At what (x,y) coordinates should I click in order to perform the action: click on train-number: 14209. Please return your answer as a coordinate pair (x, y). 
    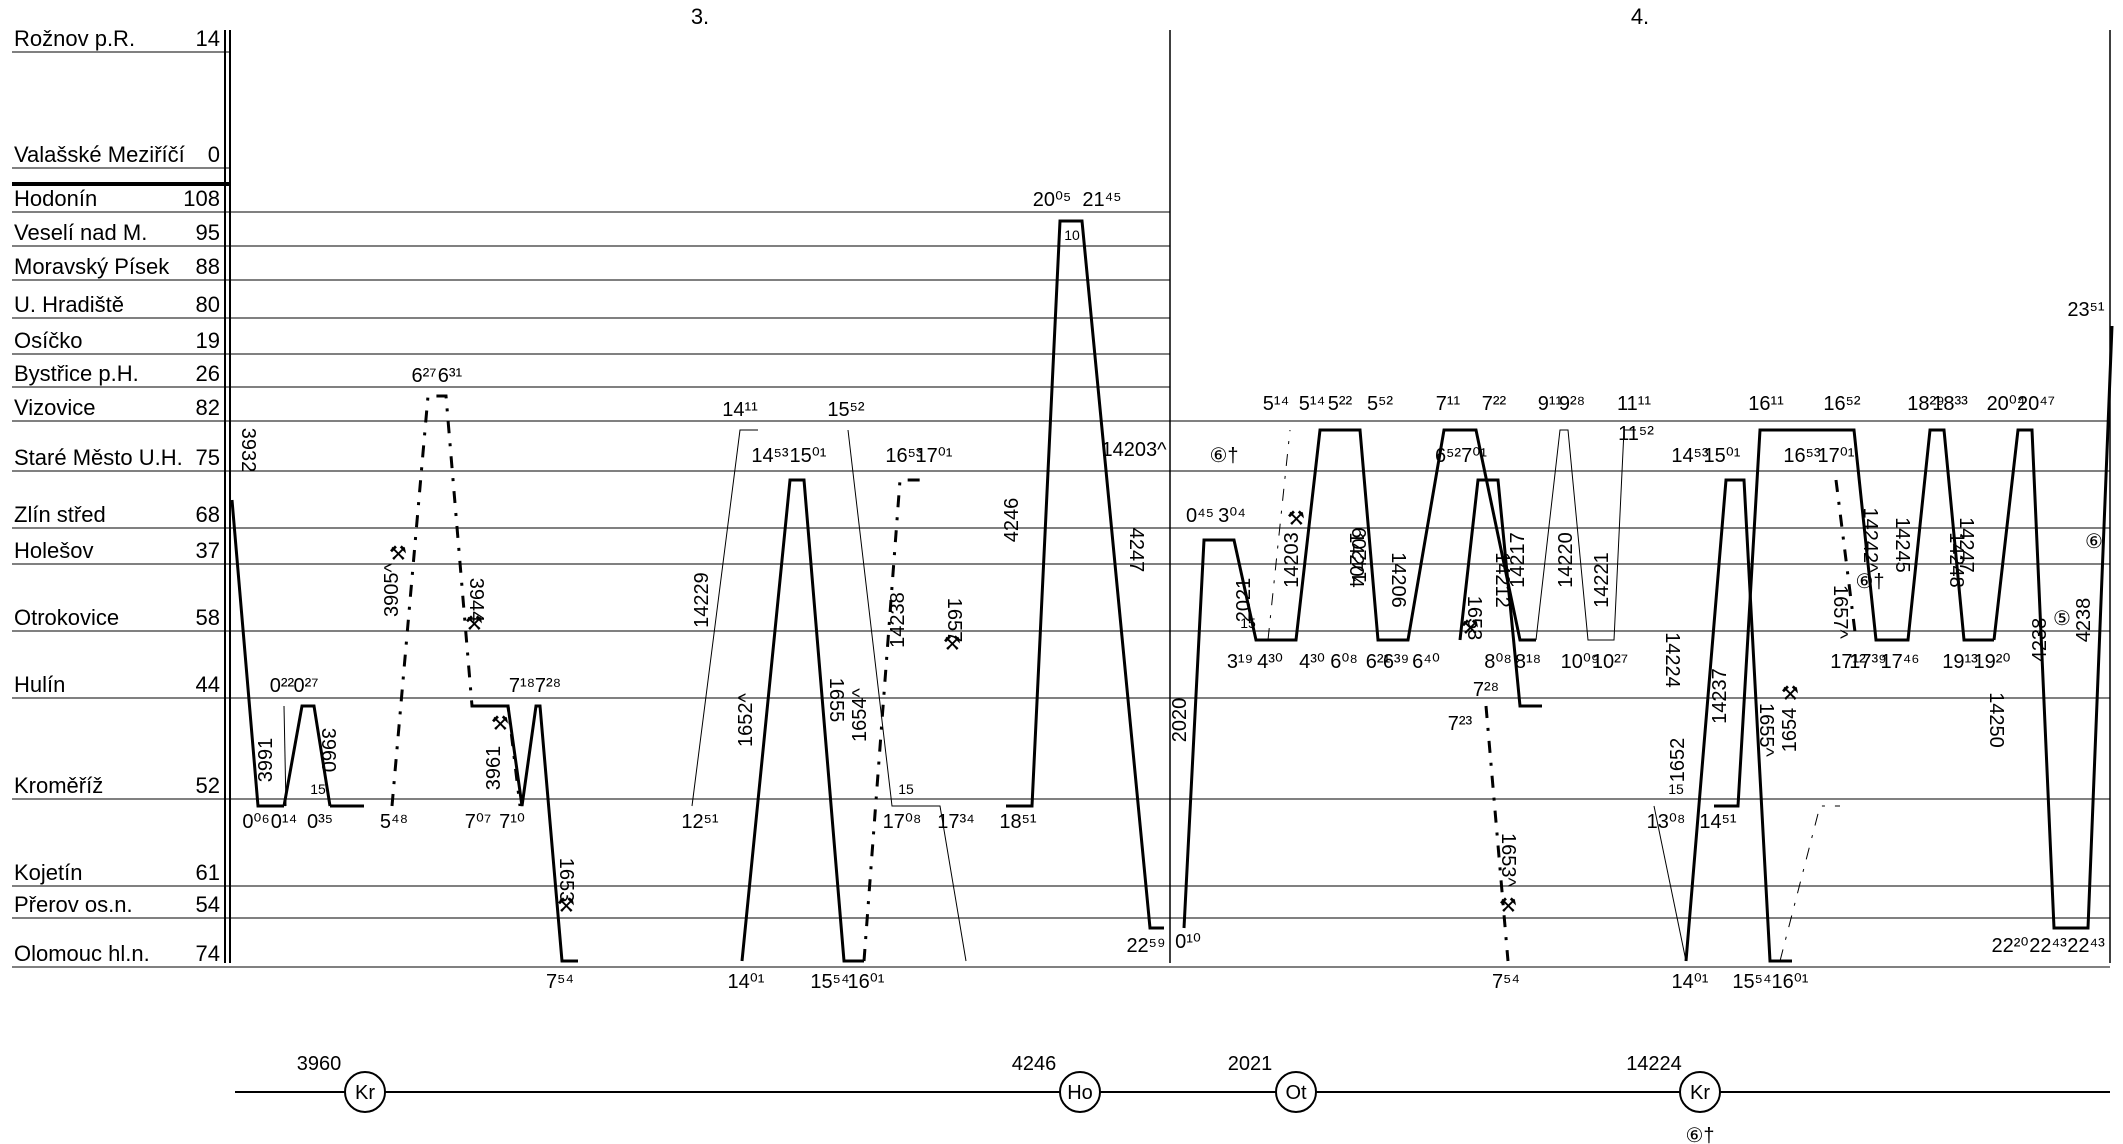
    Looking at the image, I should click on (1360, 555).